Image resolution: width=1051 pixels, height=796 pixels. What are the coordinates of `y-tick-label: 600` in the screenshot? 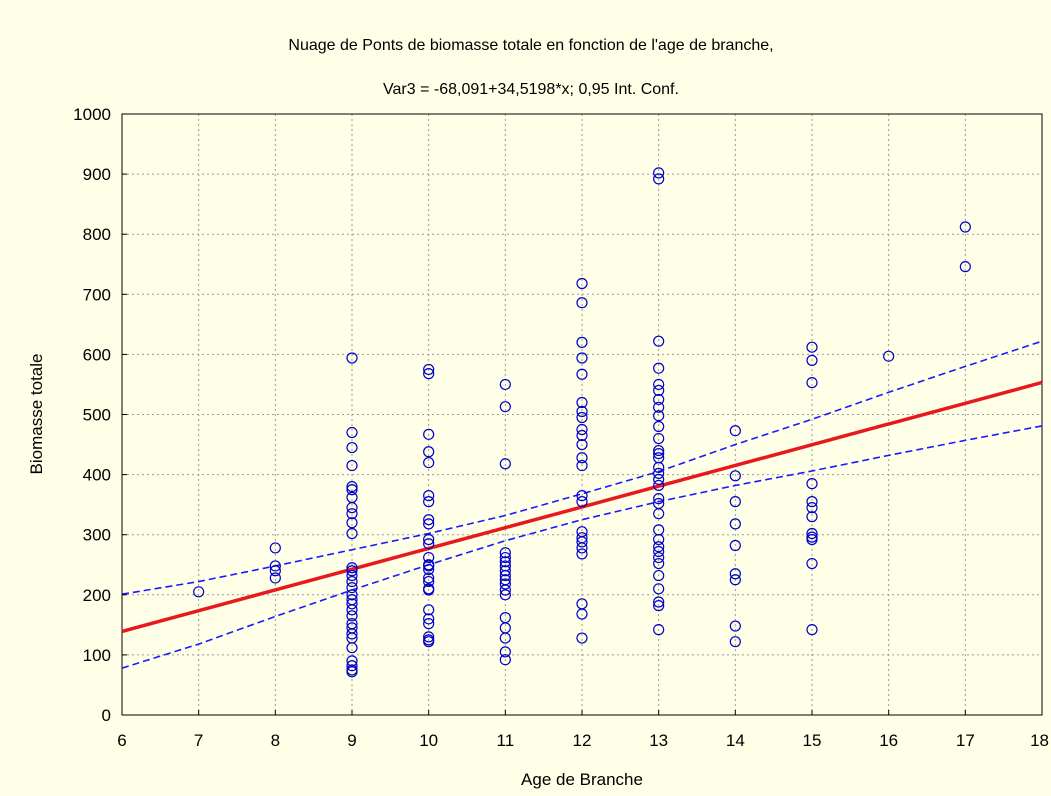 It's located at (97, 354).